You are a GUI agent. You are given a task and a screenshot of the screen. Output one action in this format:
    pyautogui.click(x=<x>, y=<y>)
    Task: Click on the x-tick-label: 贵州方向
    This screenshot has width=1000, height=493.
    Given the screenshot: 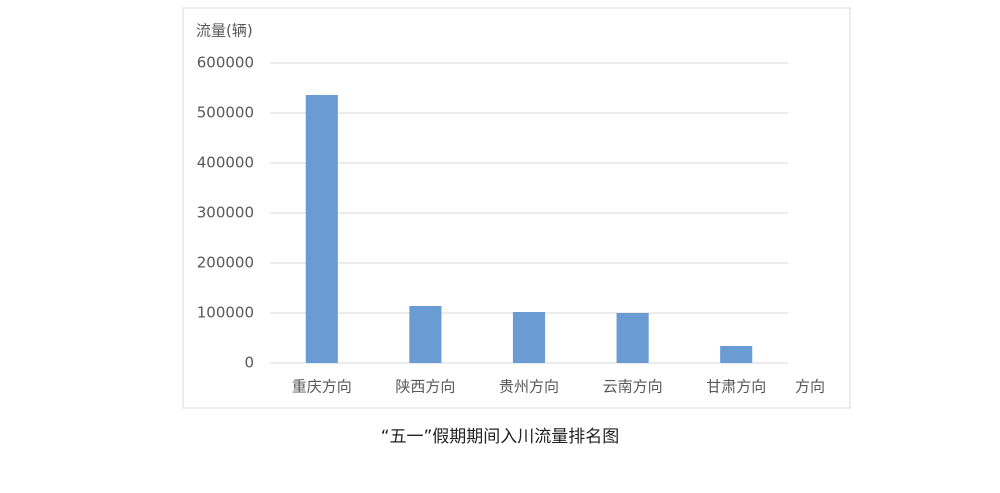 What is the action you would take?
    pyautogui.click(x=529, y=387)
    